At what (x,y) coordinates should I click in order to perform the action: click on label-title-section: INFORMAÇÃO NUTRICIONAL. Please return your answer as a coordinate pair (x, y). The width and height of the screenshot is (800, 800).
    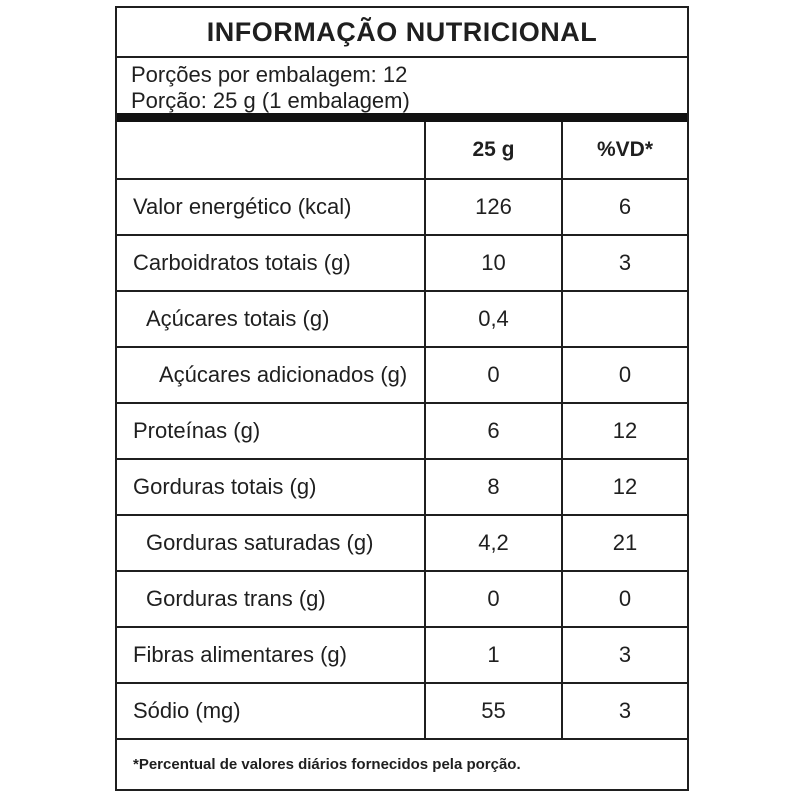
    Looking at the image, I should click on (402, 33).